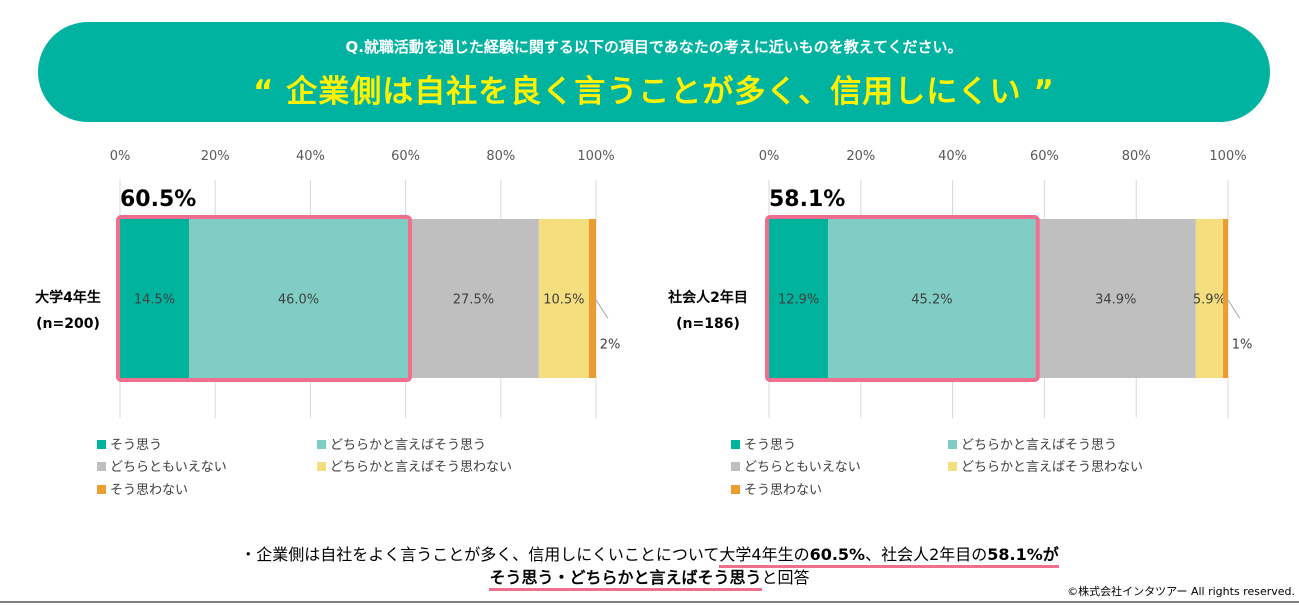 The width and height of the screenshot is (1299, 606). Describe the element at coordinates (837, 554) in the screenshot. I see `footer-u1b: 60.5%` at that location.